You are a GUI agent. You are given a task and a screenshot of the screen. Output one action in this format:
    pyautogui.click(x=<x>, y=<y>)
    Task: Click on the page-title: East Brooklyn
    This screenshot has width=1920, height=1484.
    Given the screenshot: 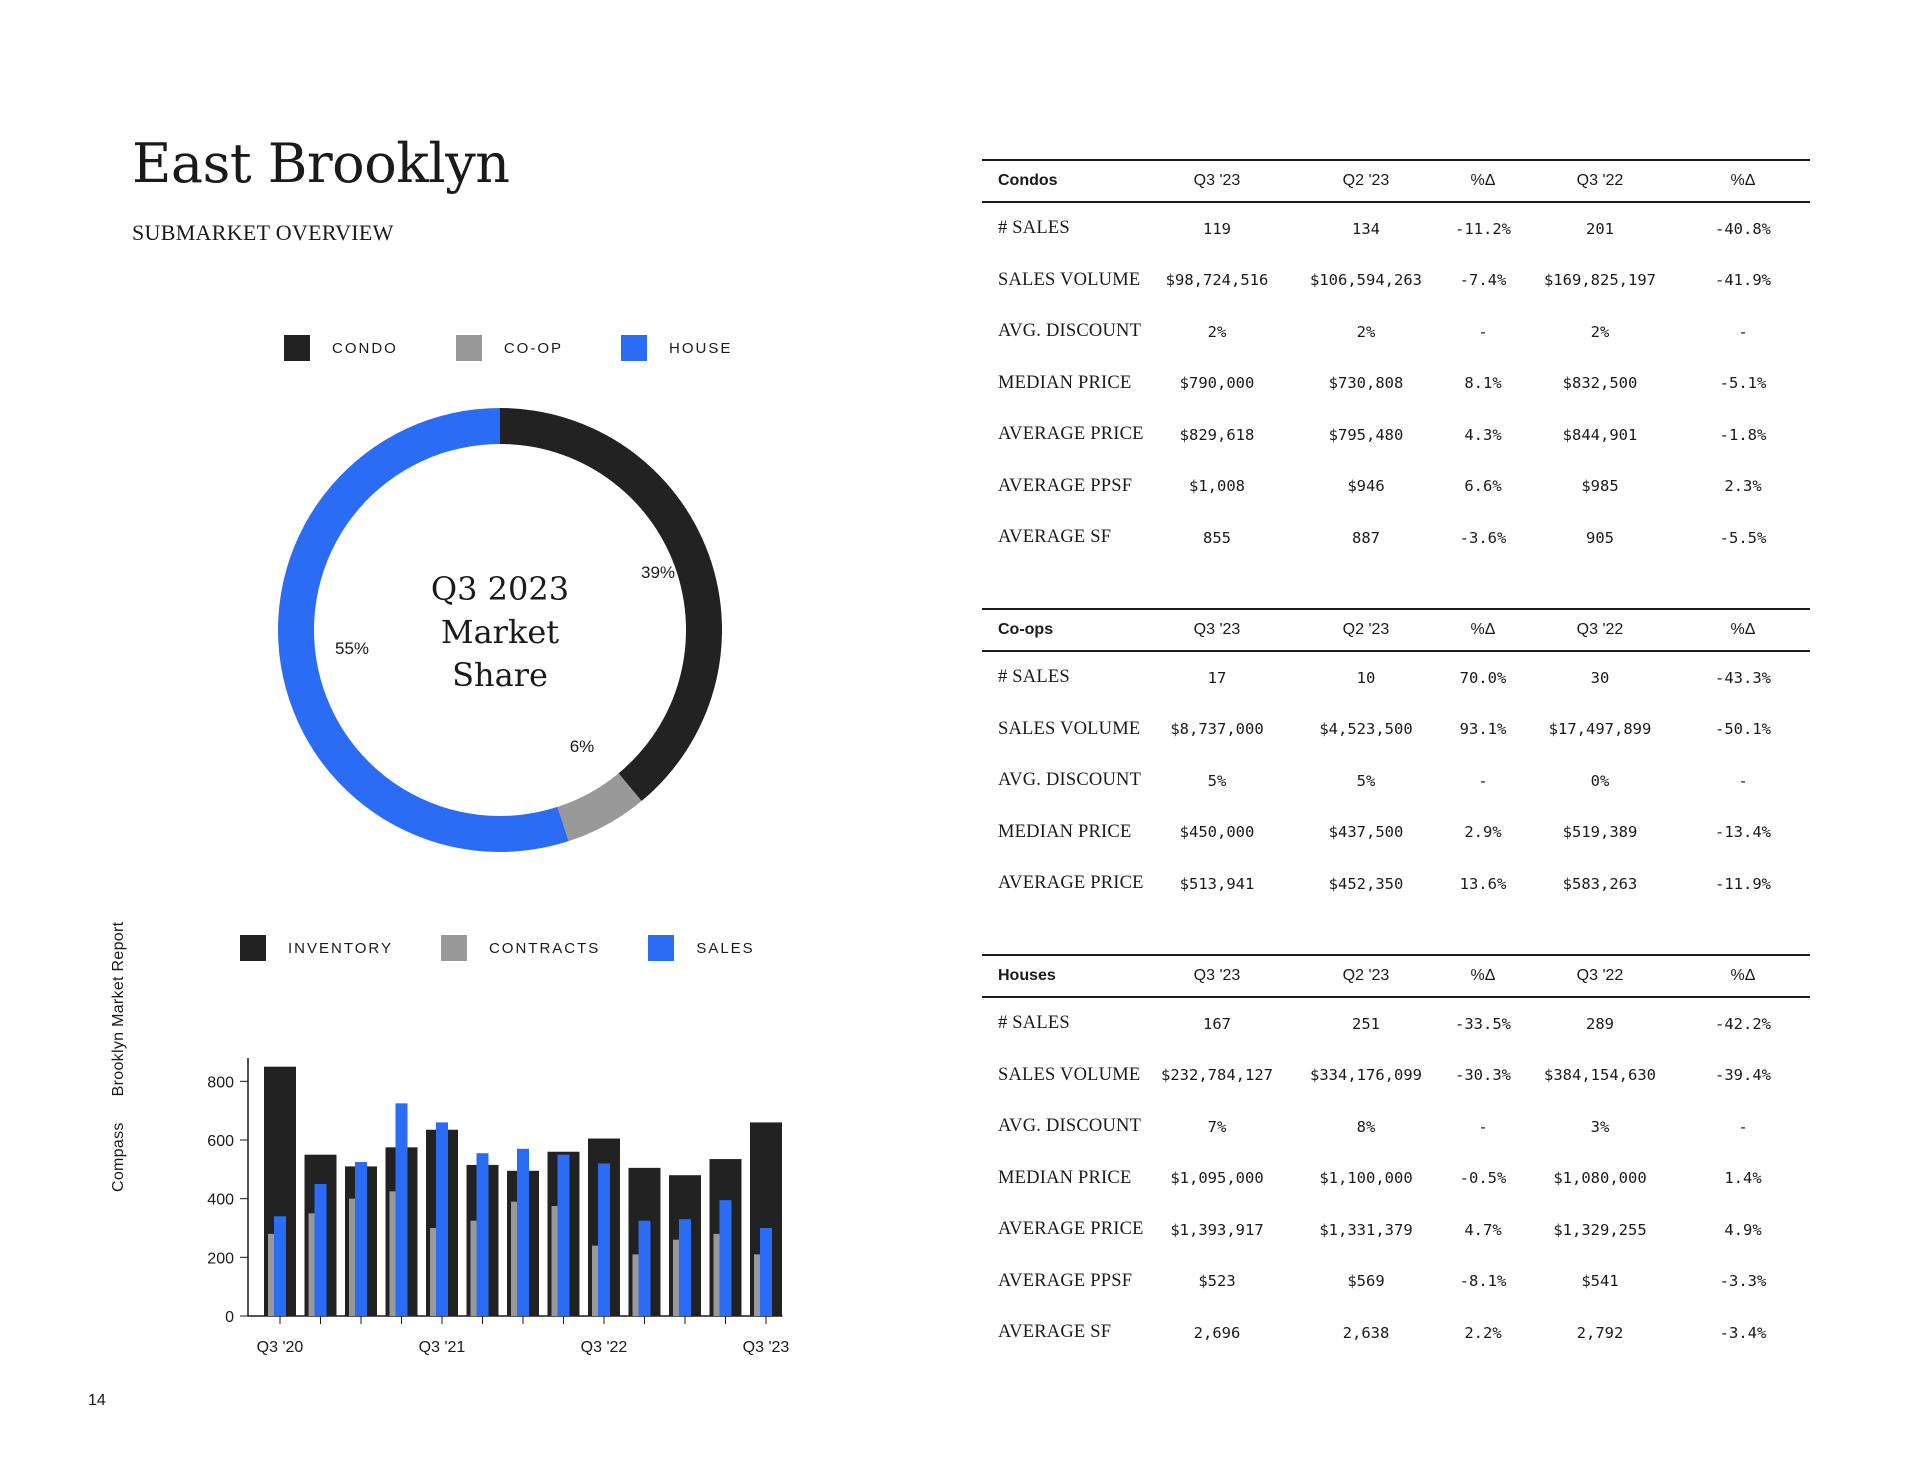 What is the action you would take?
    pyautogui.click(x=321, y=163)
    